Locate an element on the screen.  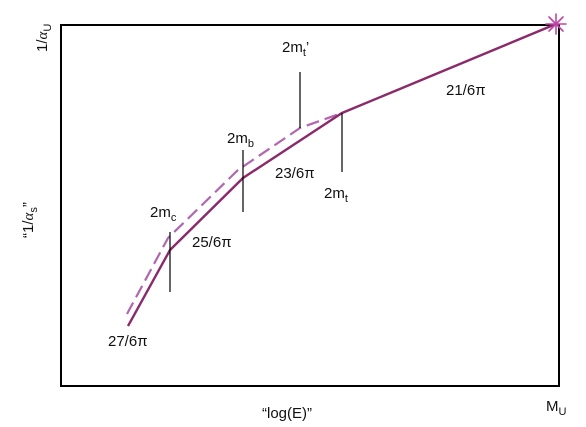
label-2mc: 2mc is located at coordinates (163, 214).